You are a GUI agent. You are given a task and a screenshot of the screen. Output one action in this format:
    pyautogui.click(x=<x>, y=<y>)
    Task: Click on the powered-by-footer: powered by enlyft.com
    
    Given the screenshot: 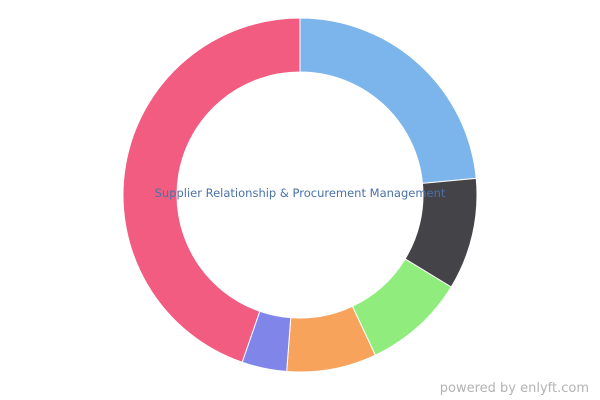 What is the action you would take?
    pyautogui.click(x=514, y=388)
    